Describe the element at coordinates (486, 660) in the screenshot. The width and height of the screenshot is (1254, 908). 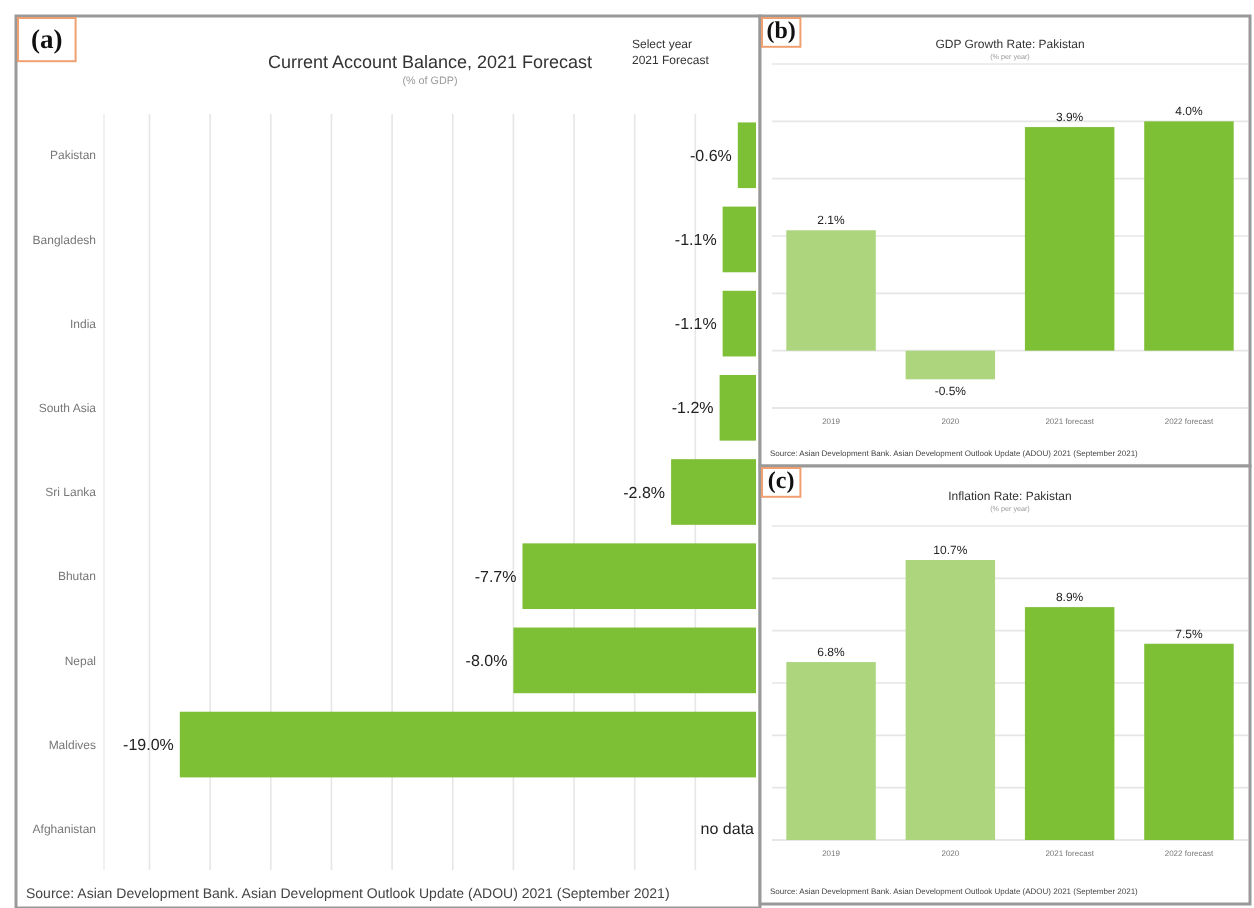
I see `data-label: -8.0%` at that location.